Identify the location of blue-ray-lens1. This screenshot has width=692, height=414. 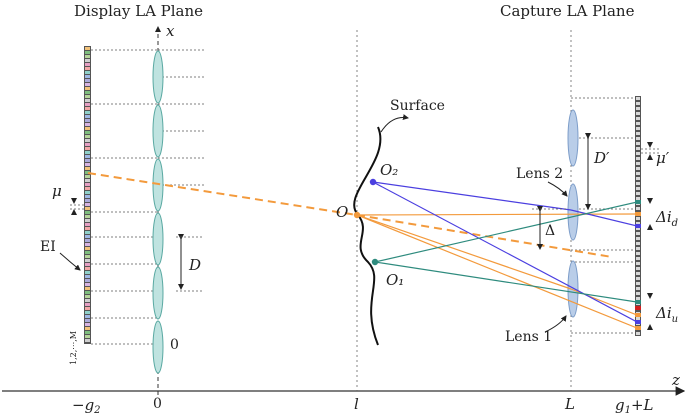
(505, 252).